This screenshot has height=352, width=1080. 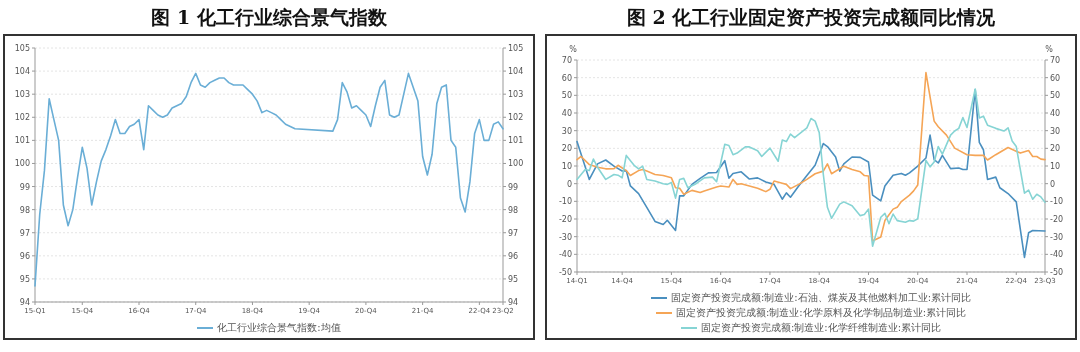 What do you see at coordinates (566, 96) in the screenshot?
I see `y-tick-label: 50` at bounding box center [566, 96].